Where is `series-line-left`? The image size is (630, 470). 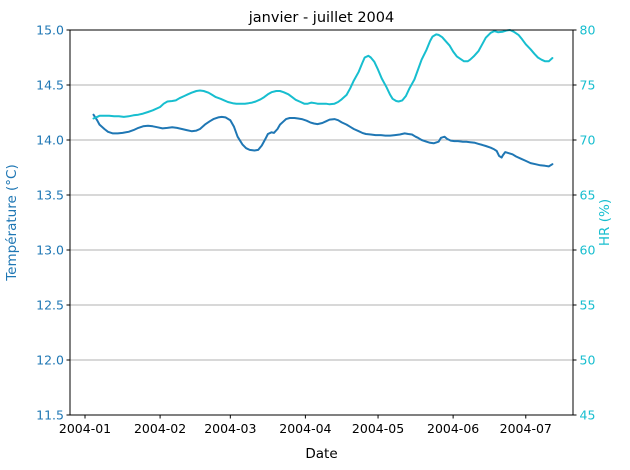
series-line-left is located at coordinates (323, 140).